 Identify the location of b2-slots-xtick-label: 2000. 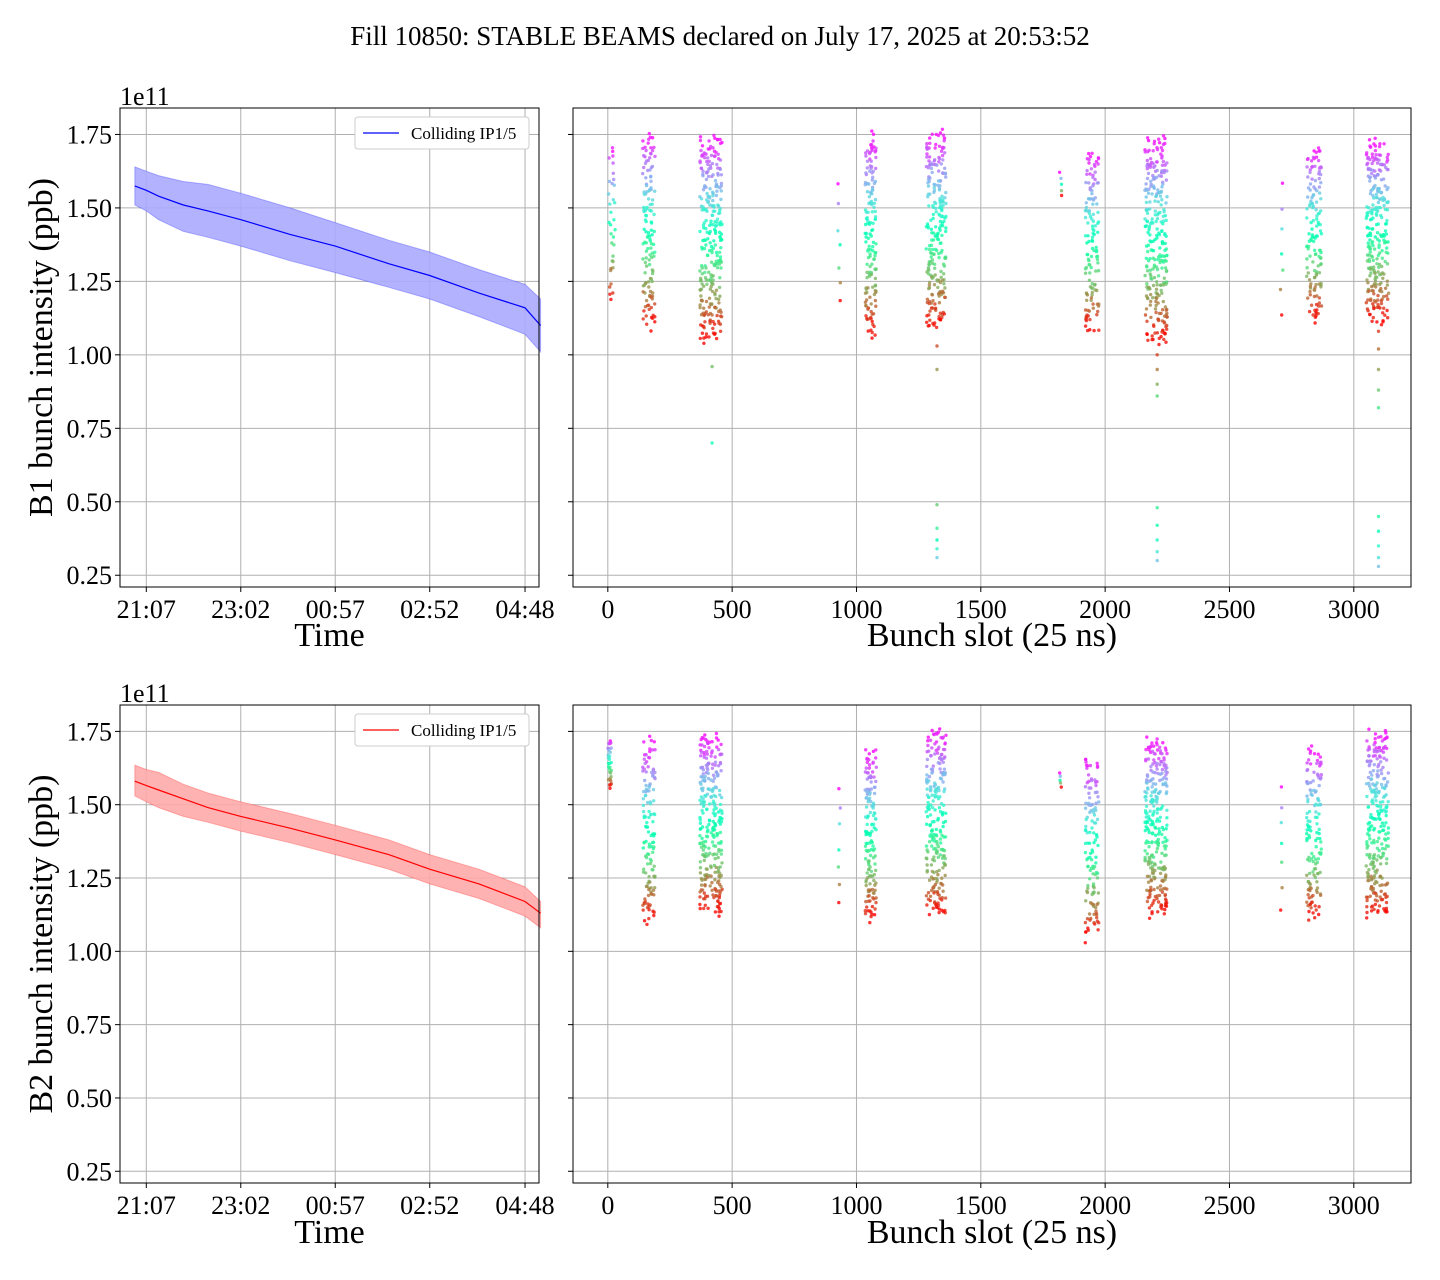
(1105, 1205).